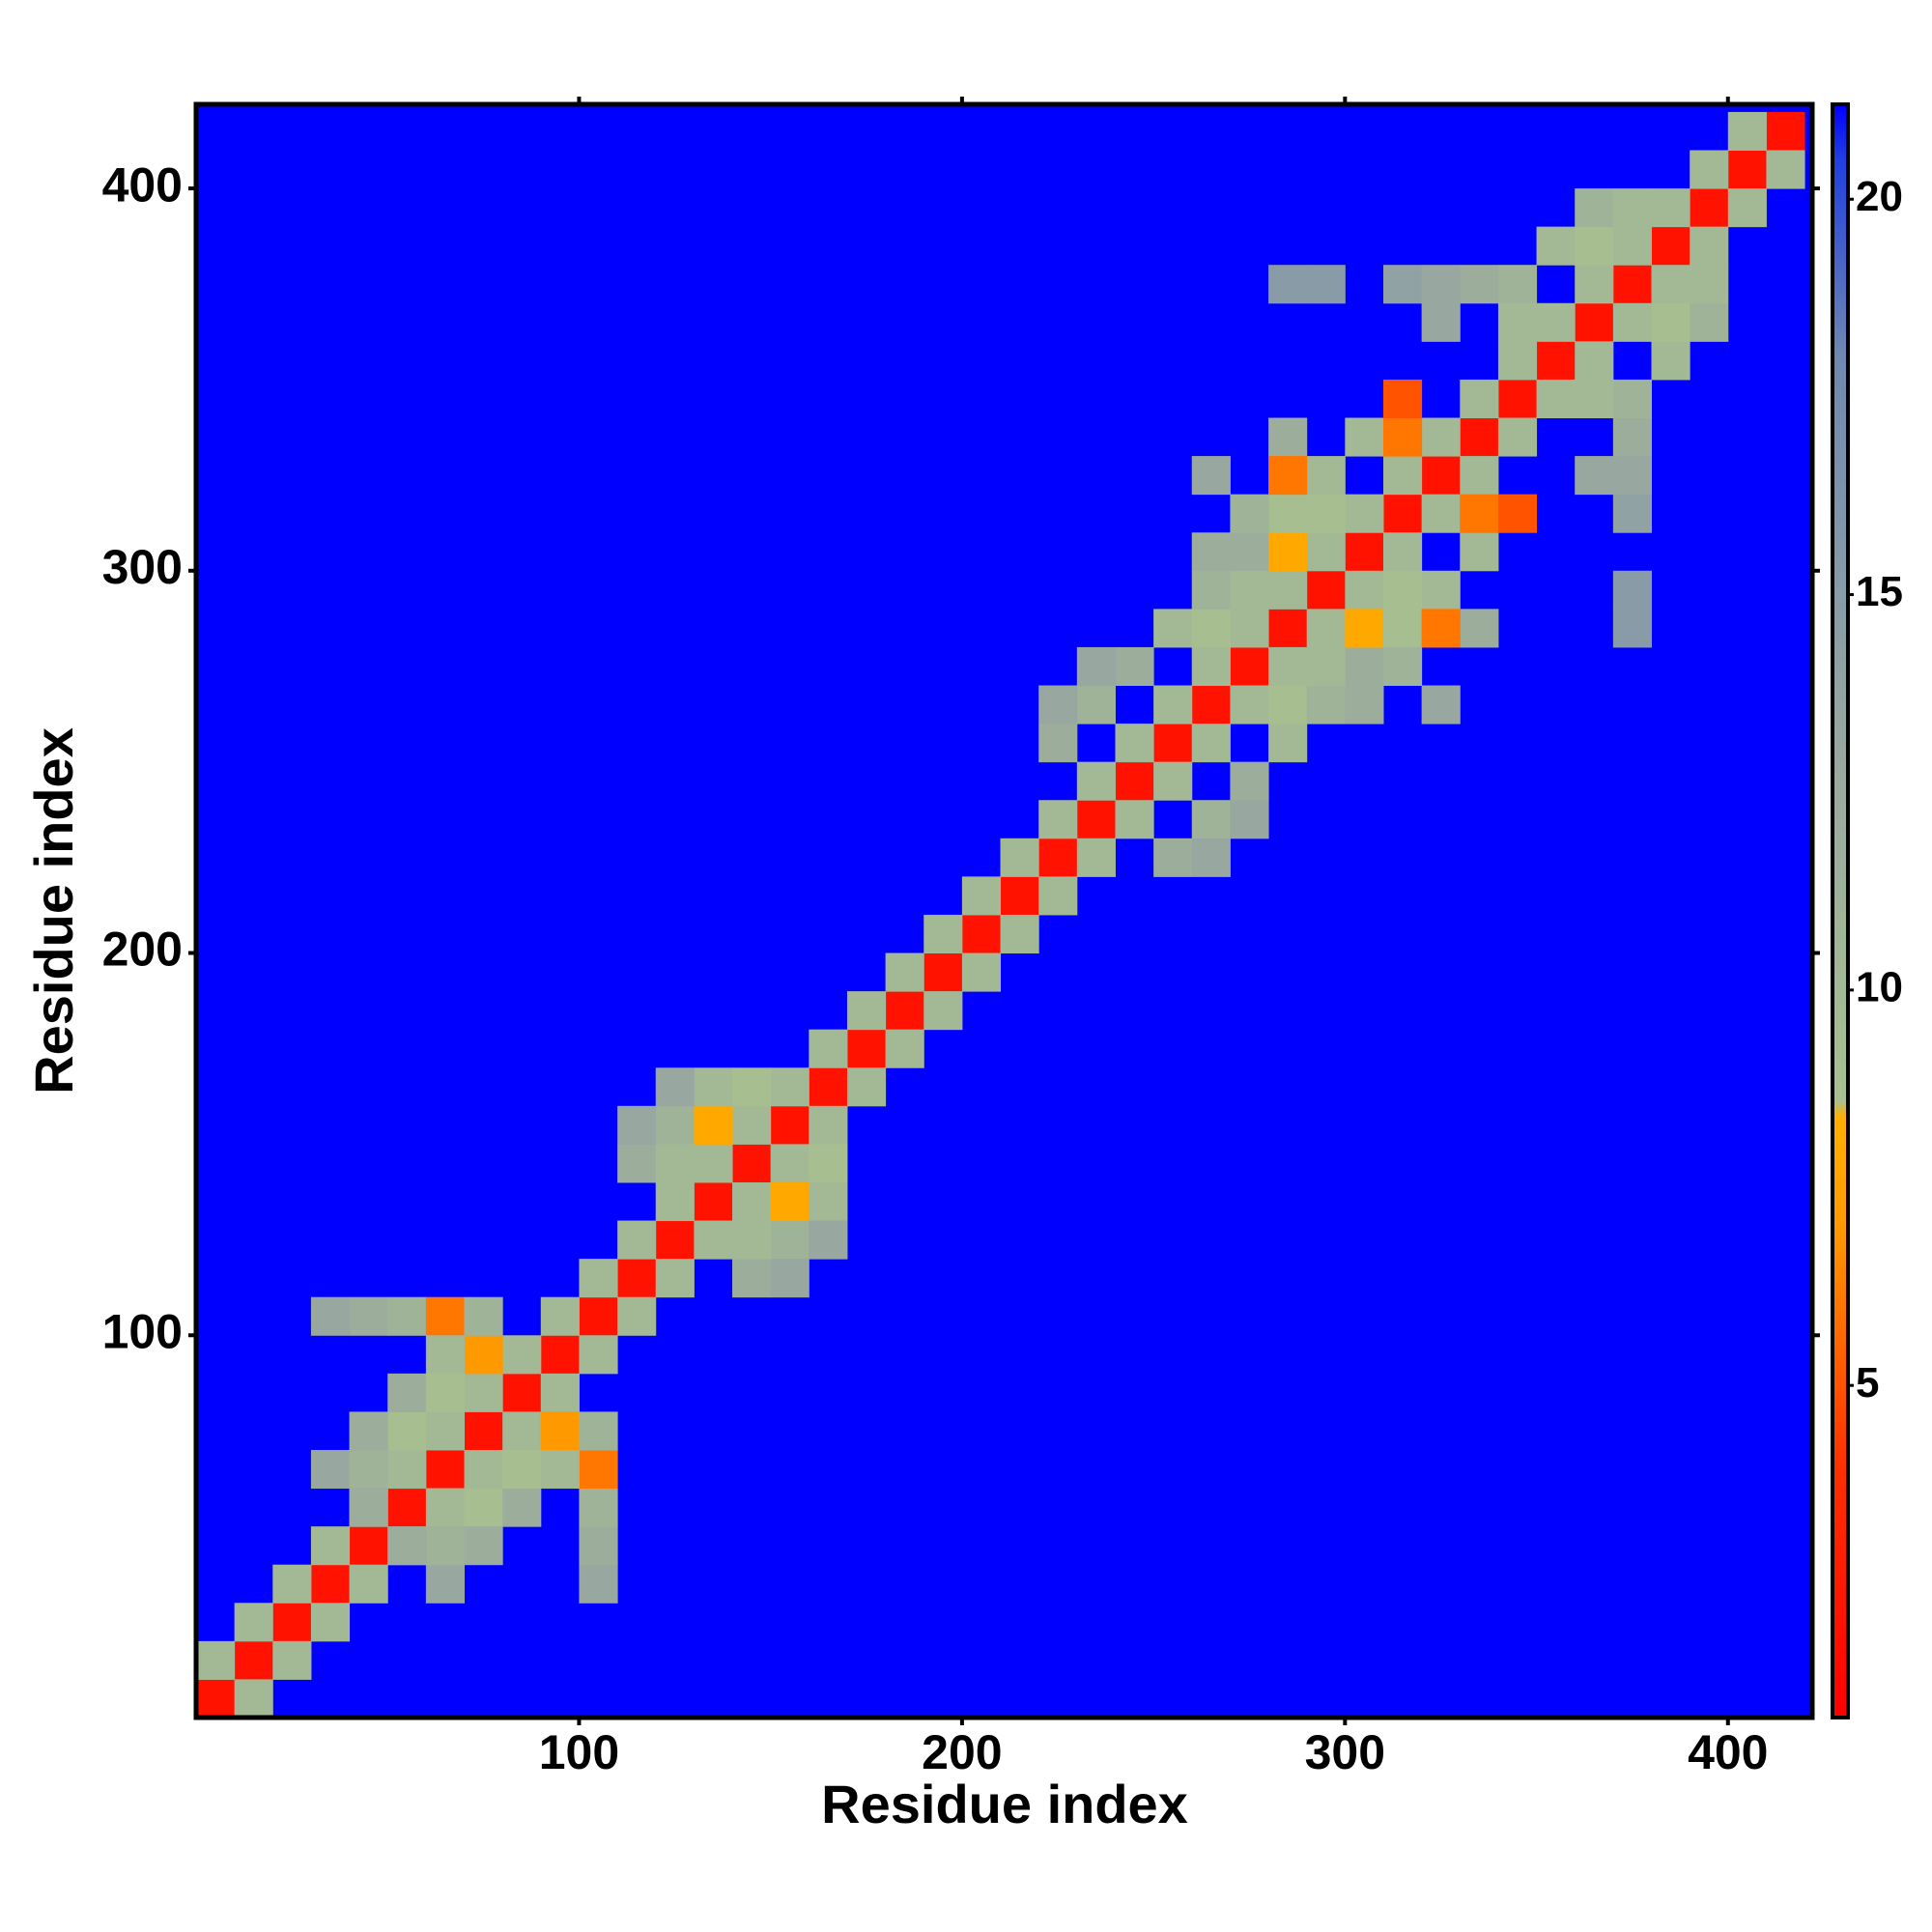 The image size is (1932, 1932). I want to click on x-tick-label: 200, so click(962, 1752).